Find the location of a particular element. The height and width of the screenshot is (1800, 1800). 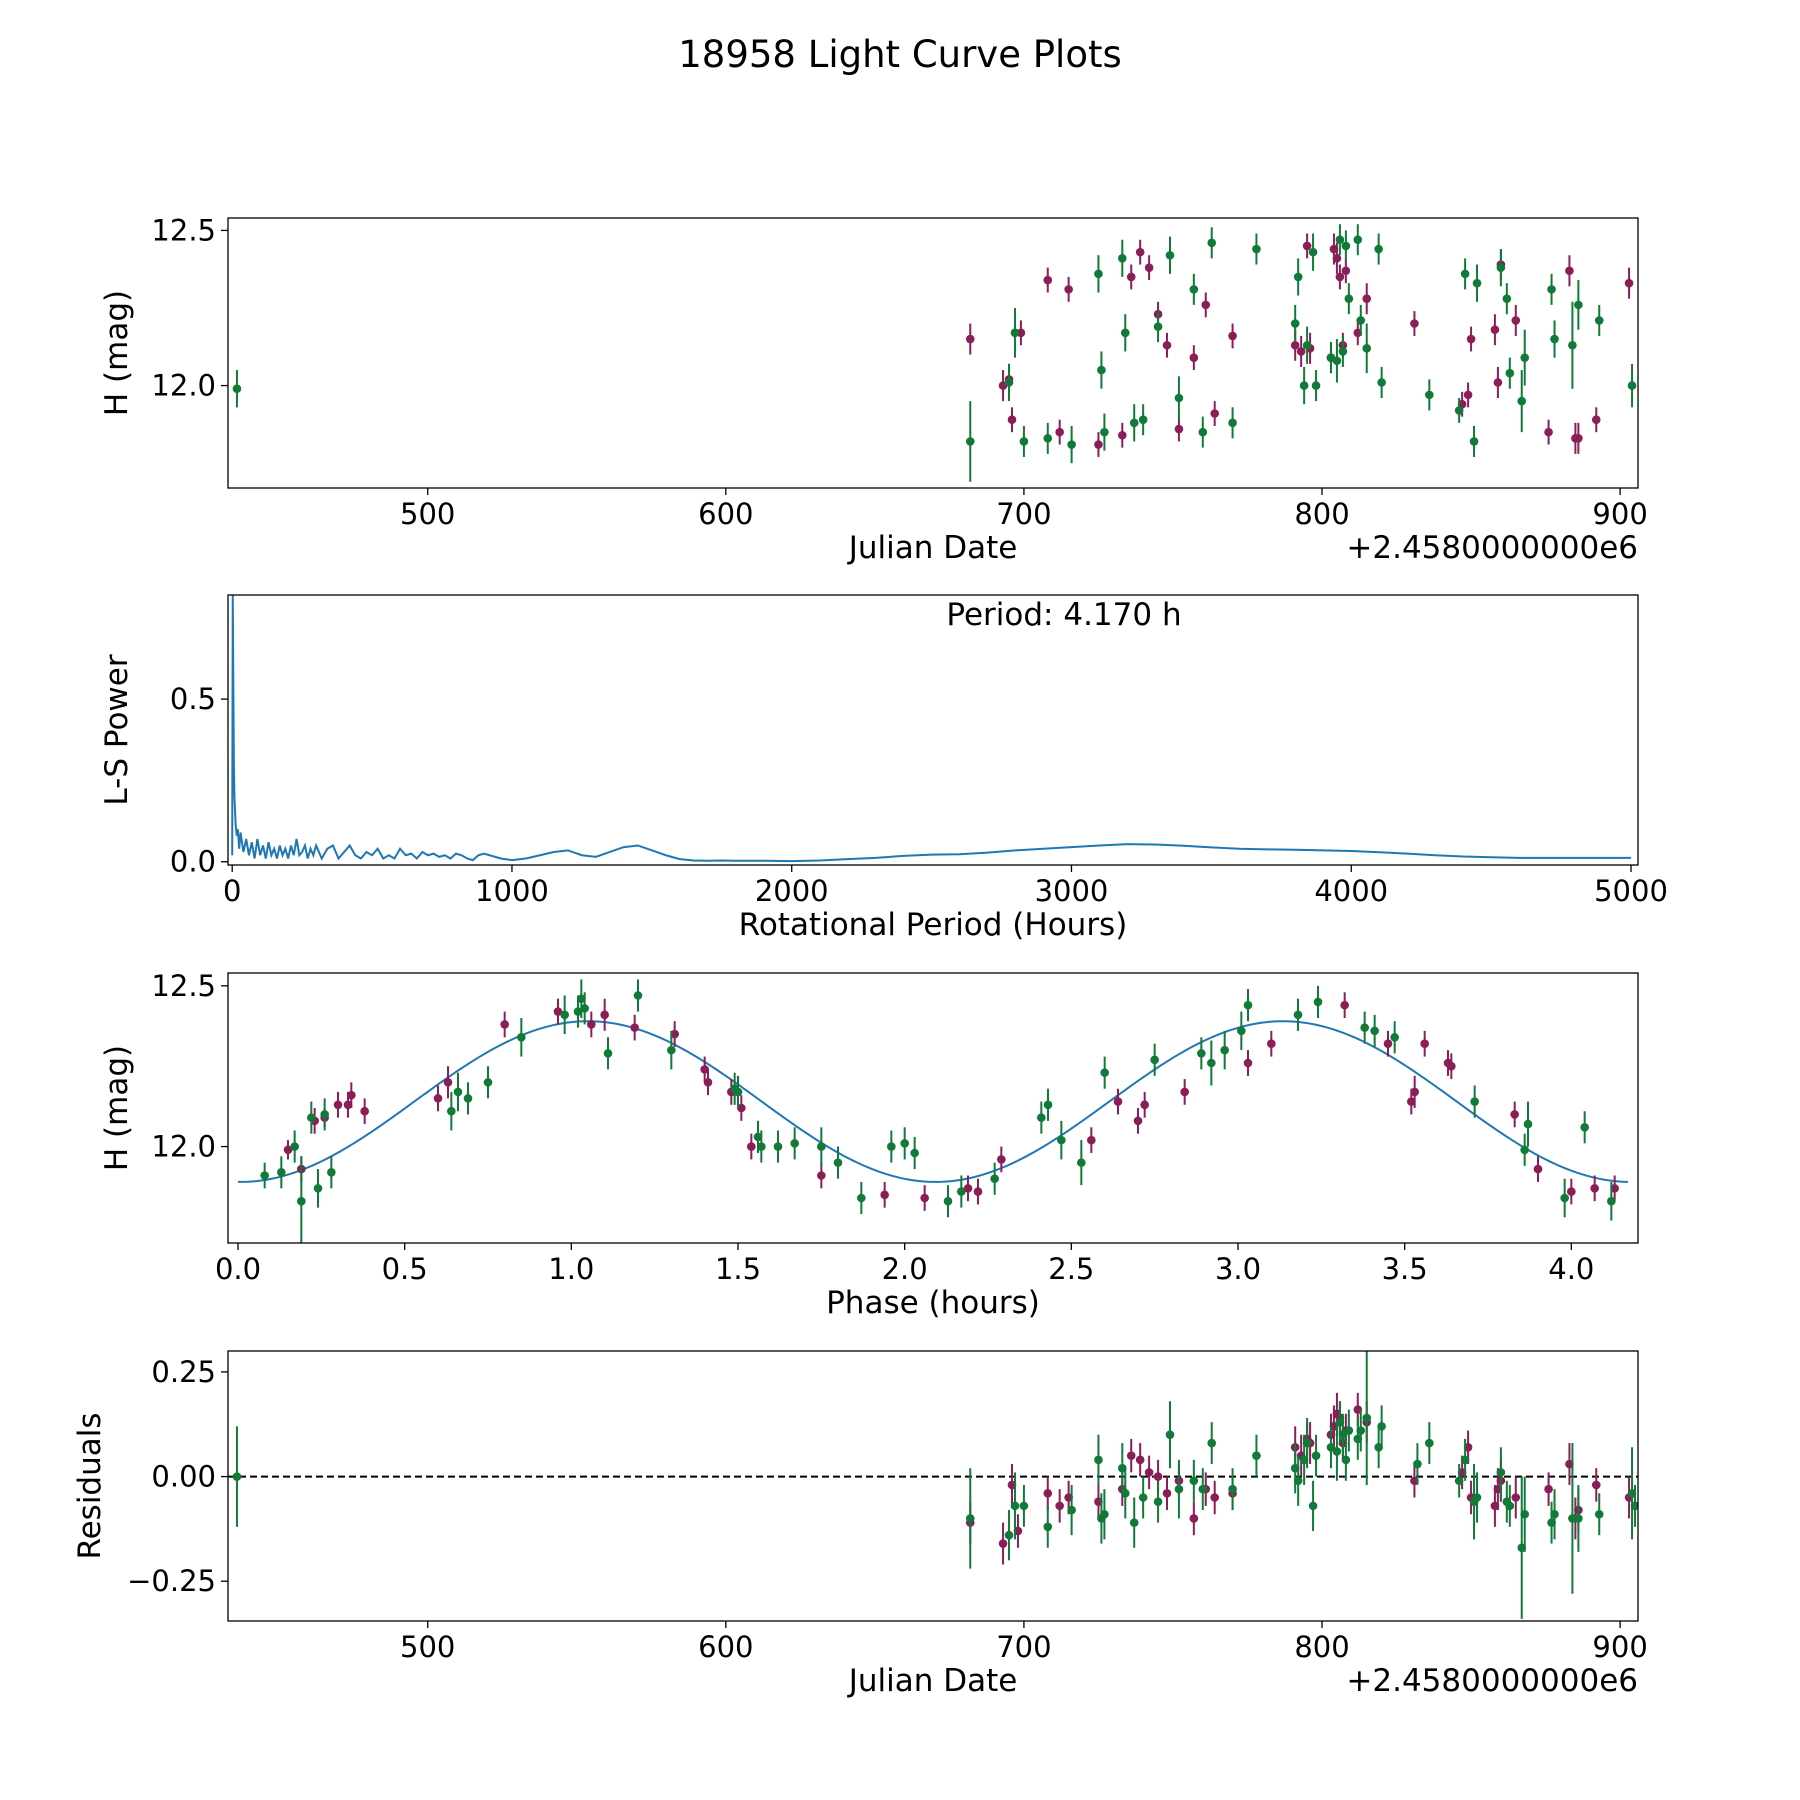

y-tick-label: 12.0 is located at coordinates (183, 386).